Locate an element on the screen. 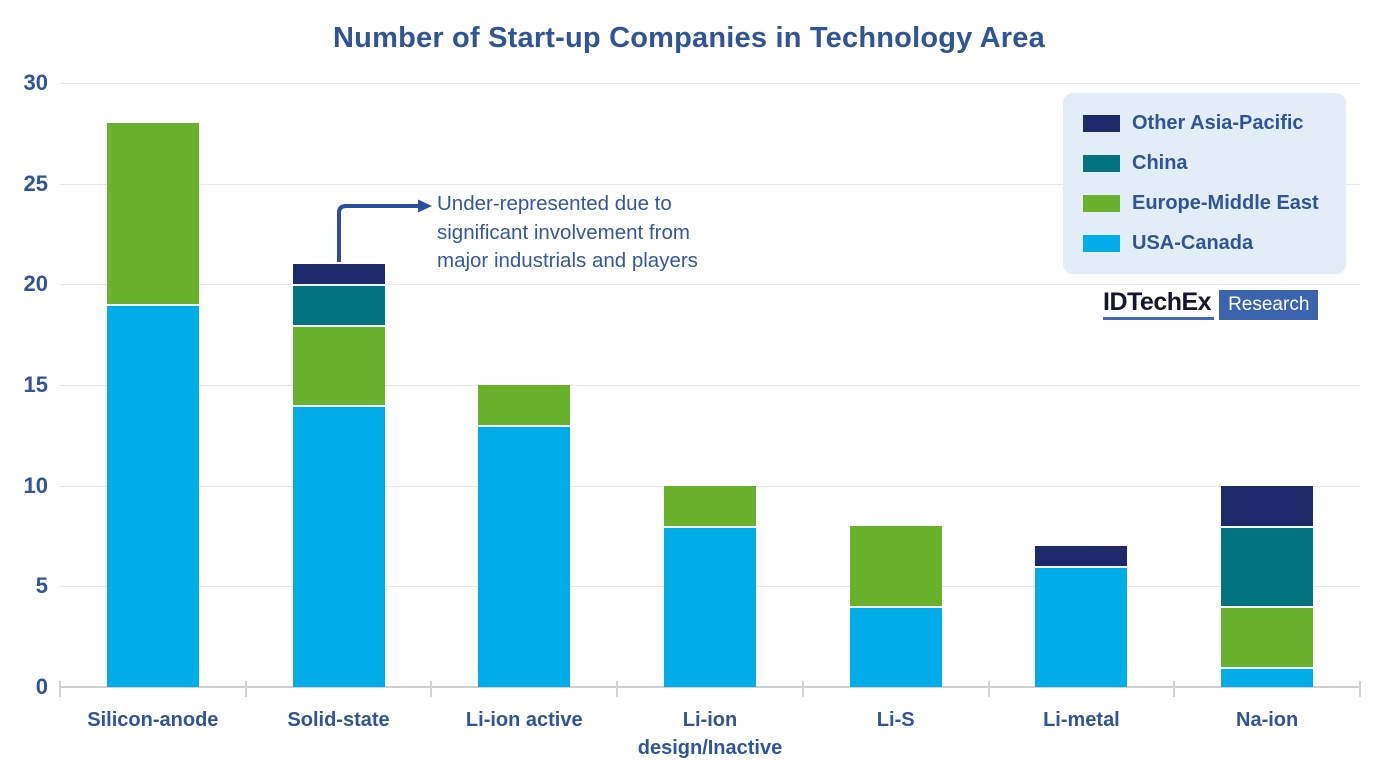 This screenshot has height=776, width=1378. legend-label: China is located at coordinates (1160, 162).